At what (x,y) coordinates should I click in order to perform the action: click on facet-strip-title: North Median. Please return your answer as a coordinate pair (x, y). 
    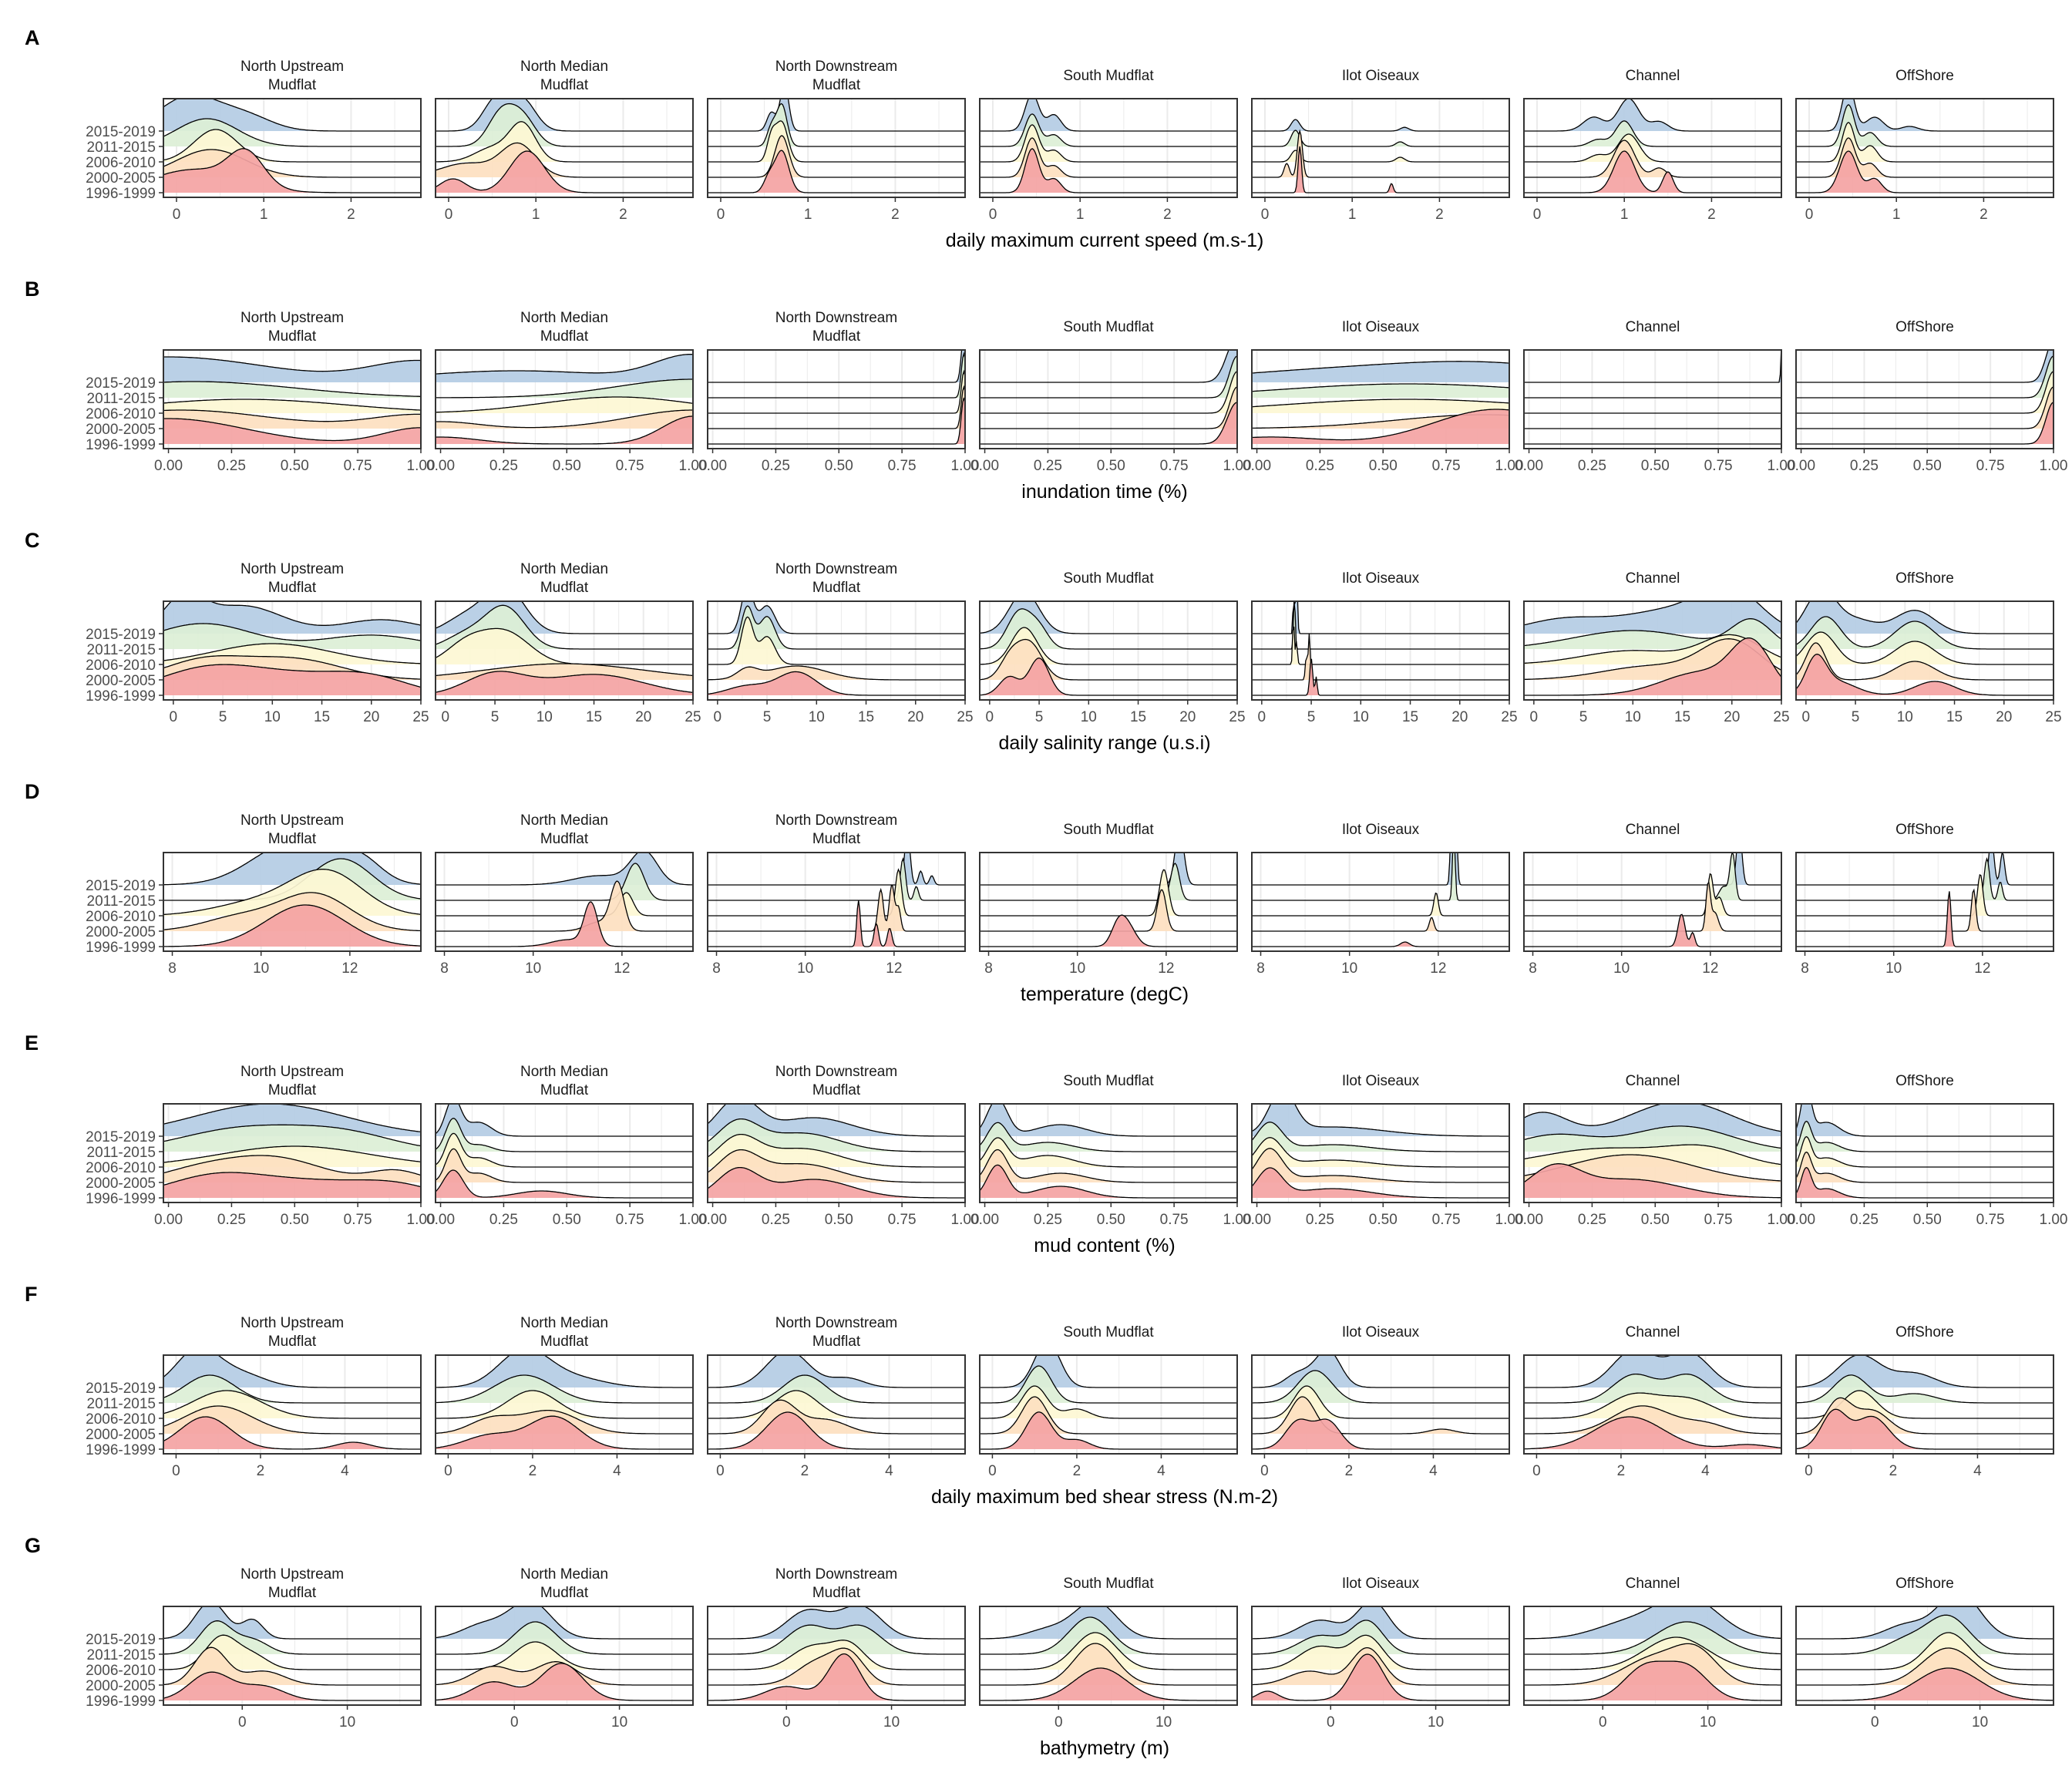
    Looking at the image, I should click on (564, 318).